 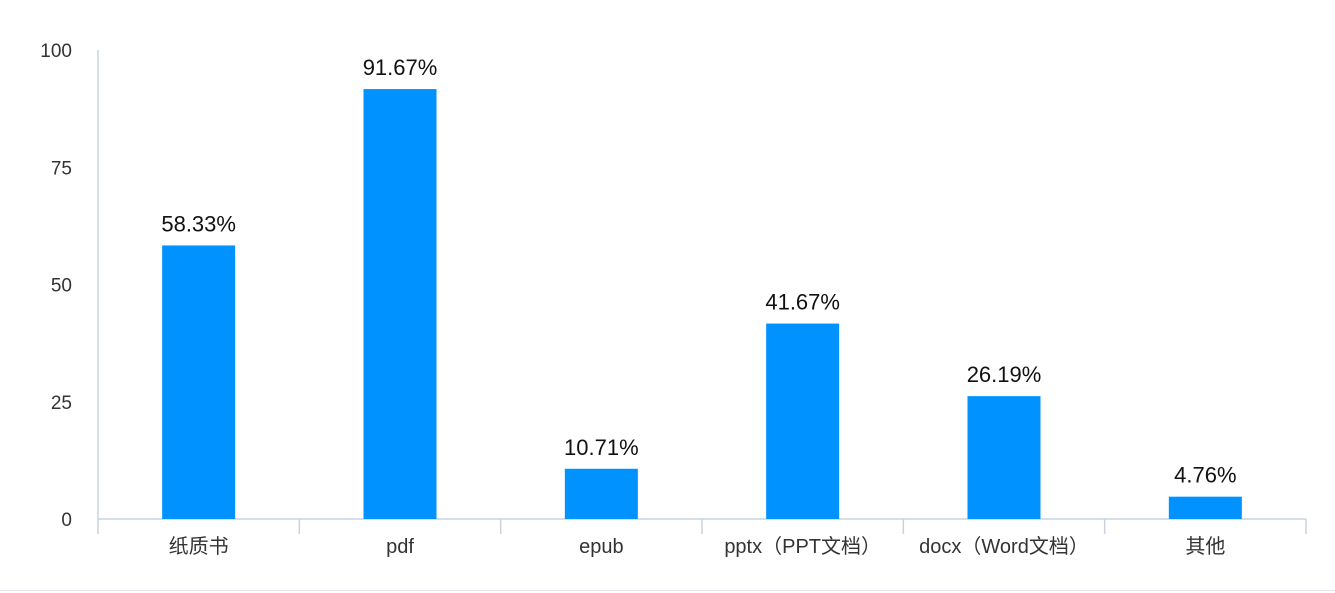 I want to click on y-tick-label: 25, so click(x=61, y=403).